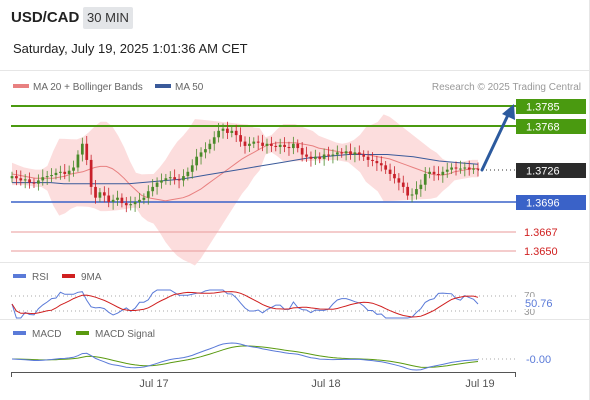 The width and height of the screenshot is (590, 400). Describe the element at coordinates (19, 333) in the screenshot. I see `macd-legend-swatch` at that location.